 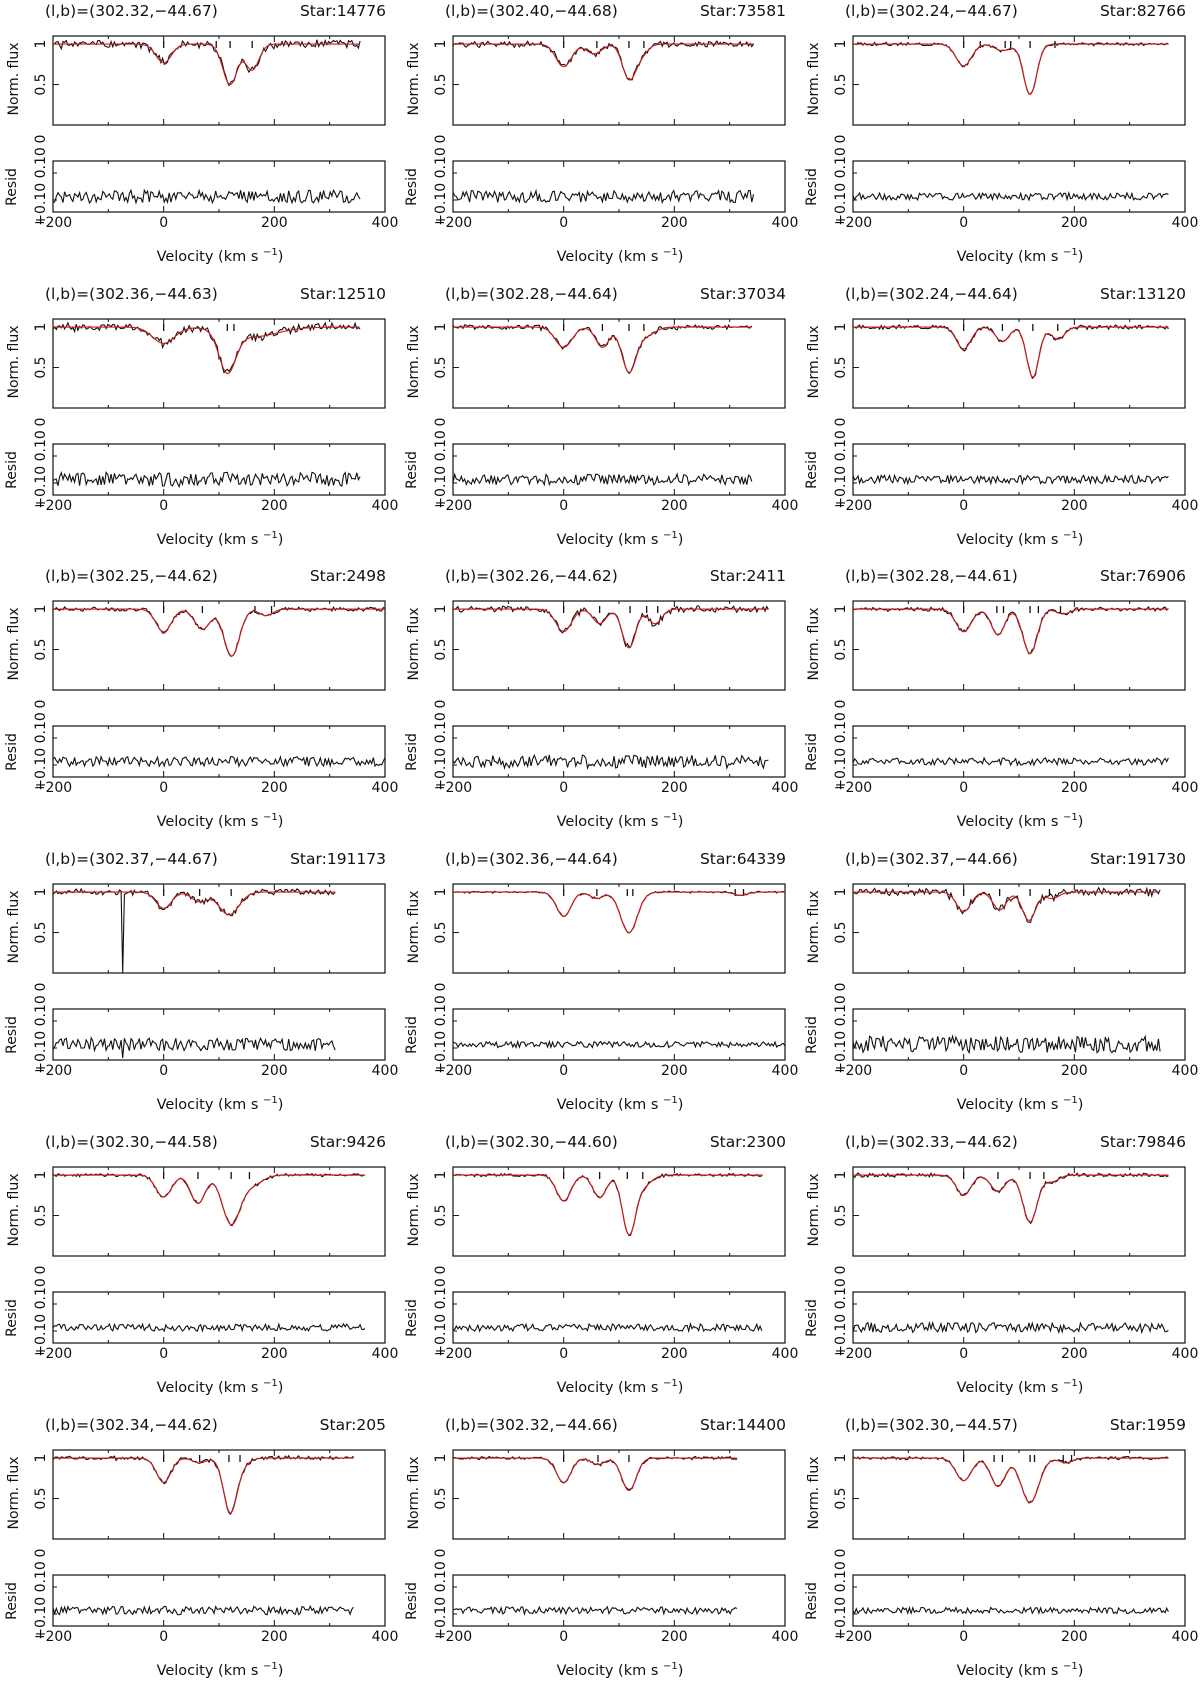 I want to click on panel-star-id: Star:76906, so click(x=1142, y=576).